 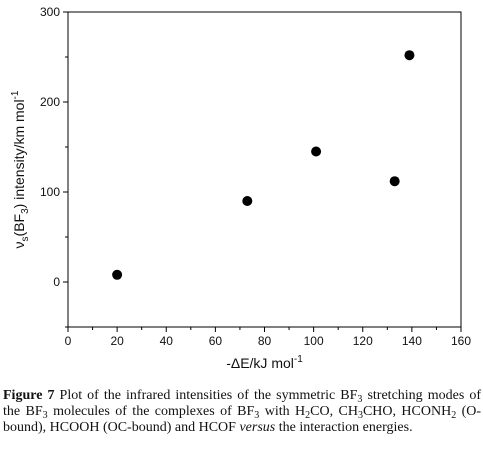 I want to click on x-tick-label: 140, so click(x=412, y=341).